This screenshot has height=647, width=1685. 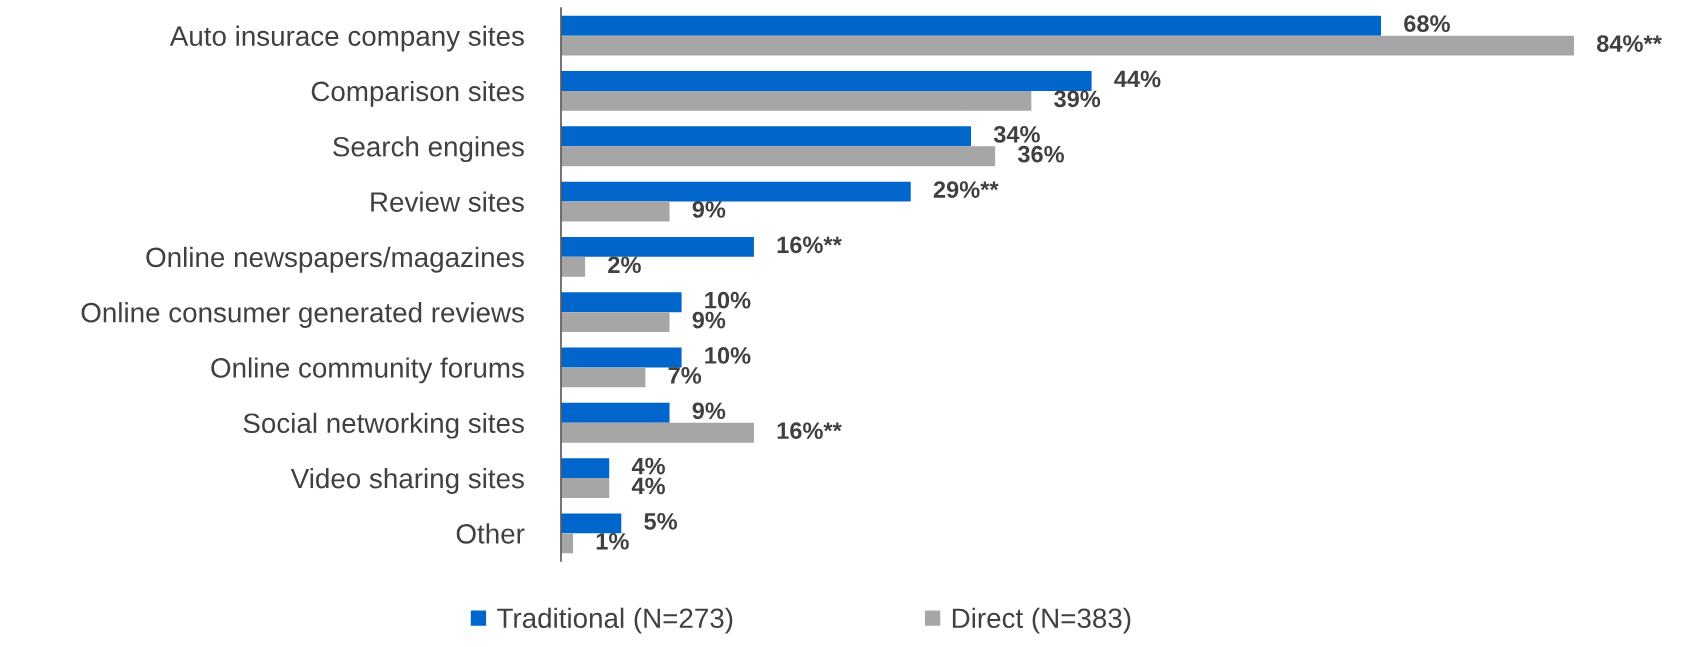 I want to click on data-label: 2%, so click(x=624, y=265).